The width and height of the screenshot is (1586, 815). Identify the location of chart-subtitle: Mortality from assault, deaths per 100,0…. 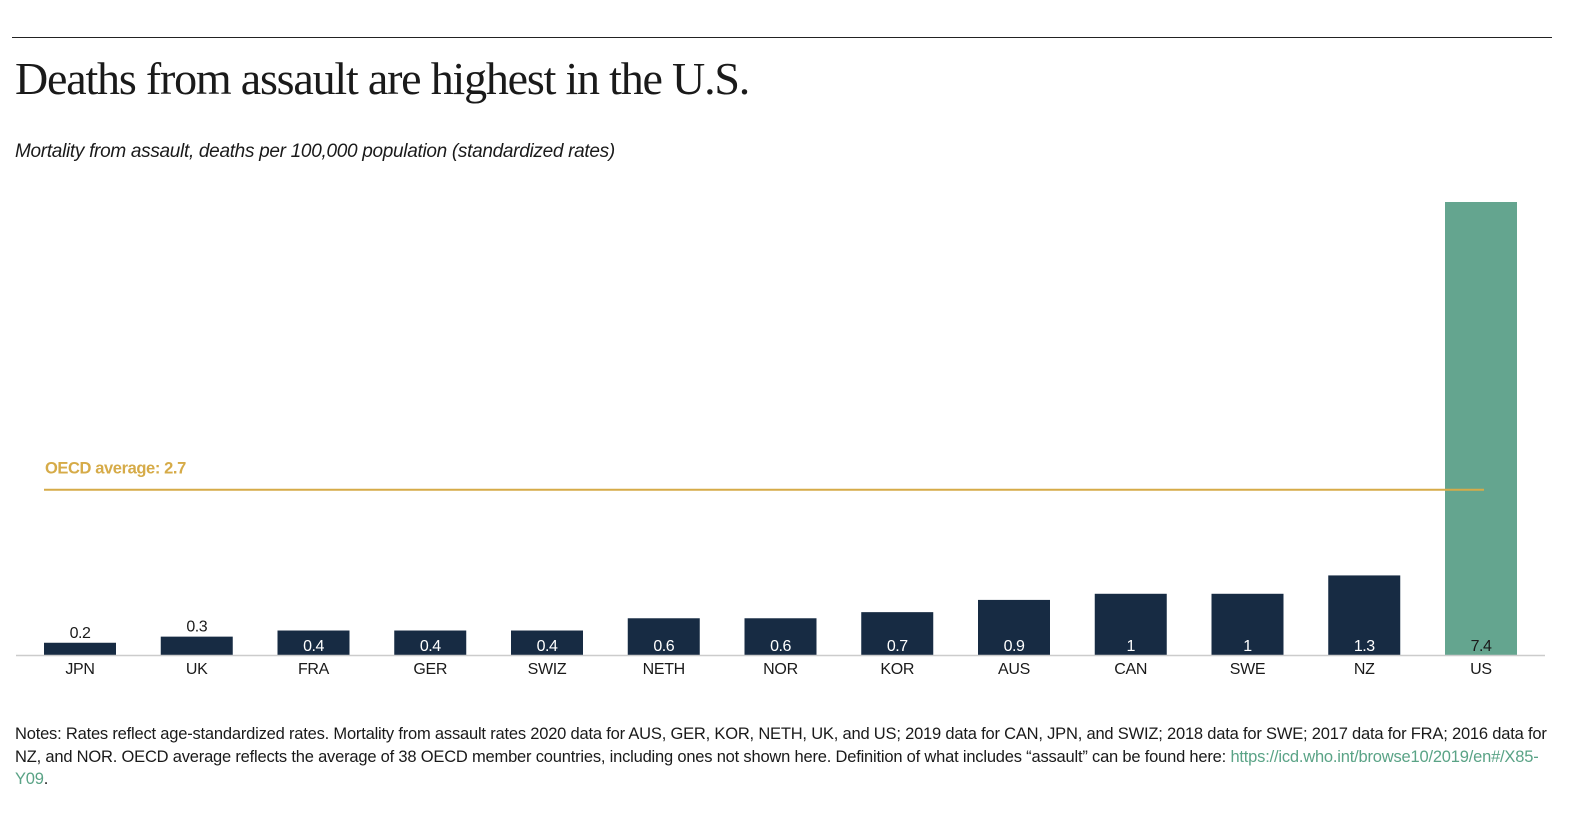
(315, 151).